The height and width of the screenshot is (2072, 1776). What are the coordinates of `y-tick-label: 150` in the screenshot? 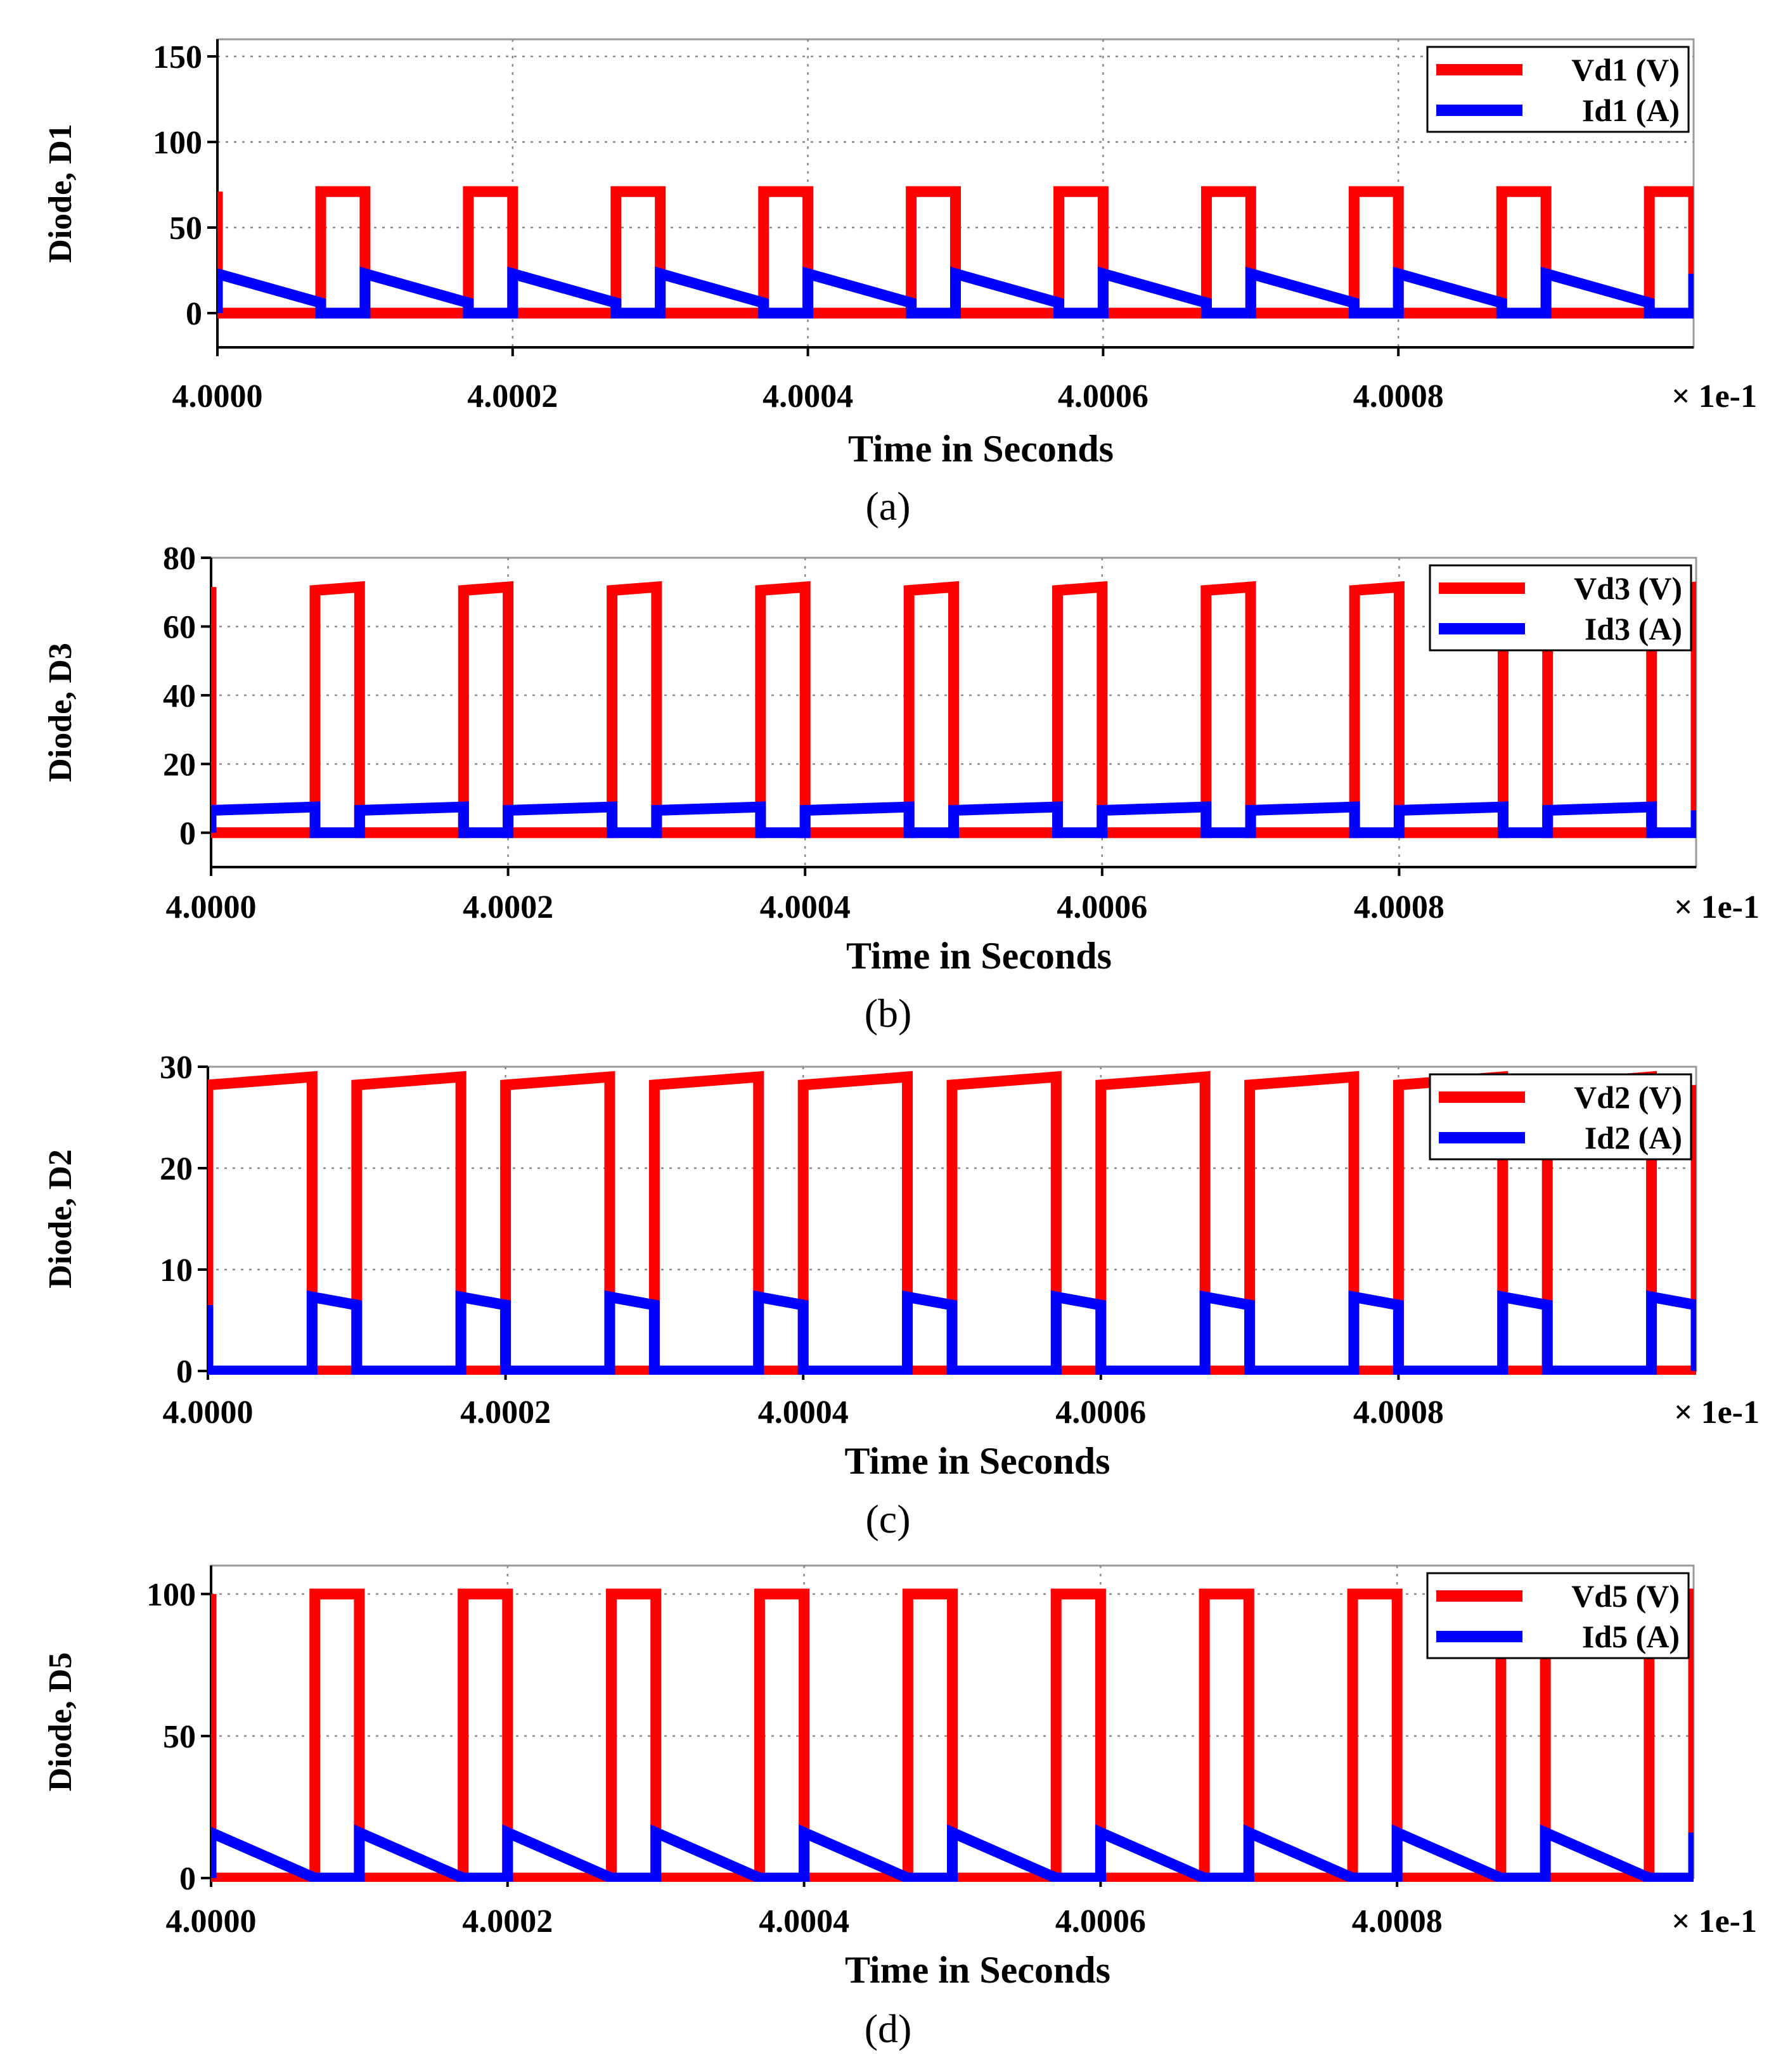 It's located at (177, 57).